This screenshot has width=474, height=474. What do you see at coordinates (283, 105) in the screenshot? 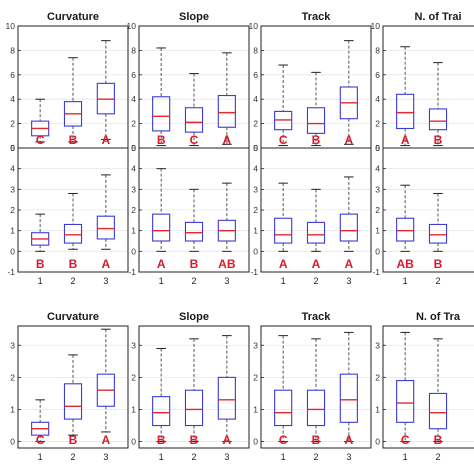
I see `box-1: C` at bounding box center [283, 105].